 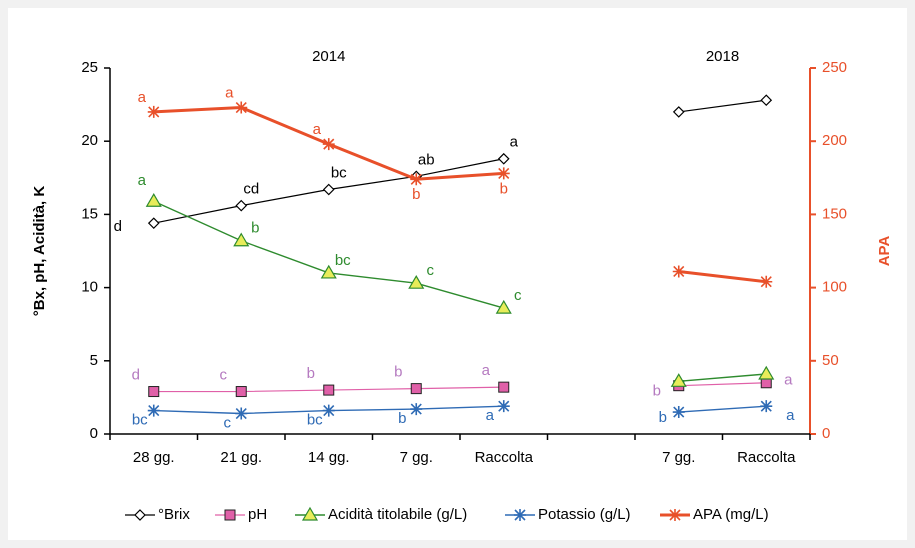 What do you see at coordinates (94, 433) in the screenshot?
I see `y-tick-label: 0` at bounding box center [94, 433].